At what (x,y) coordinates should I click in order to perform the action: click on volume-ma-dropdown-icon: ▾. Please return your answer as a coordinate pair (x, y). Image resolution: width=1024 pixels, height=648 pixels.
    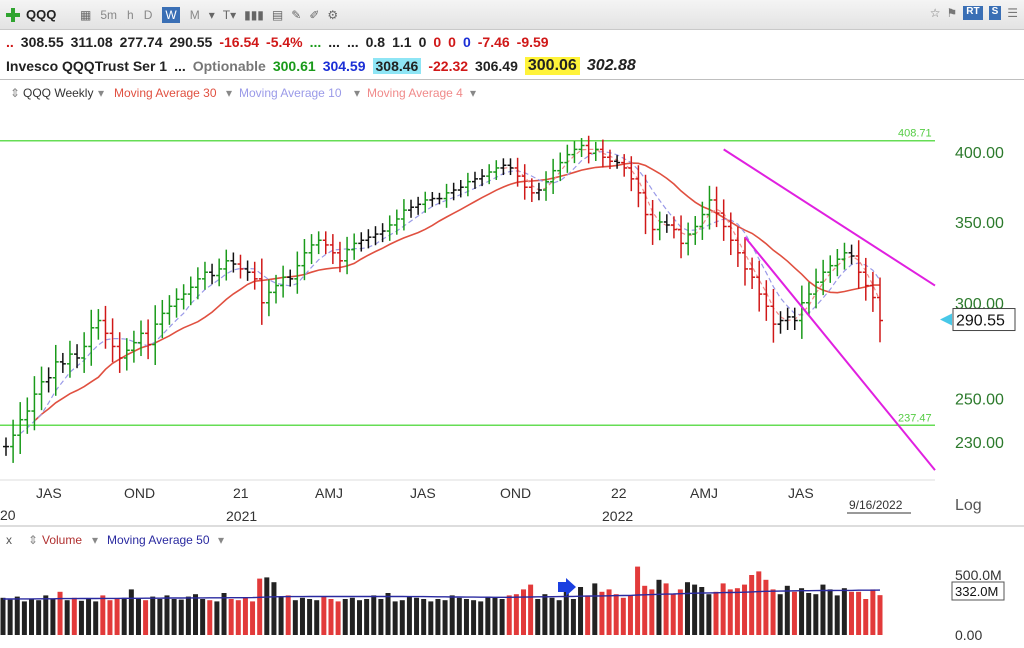
    Looking at the image, I should click on (221, 540).